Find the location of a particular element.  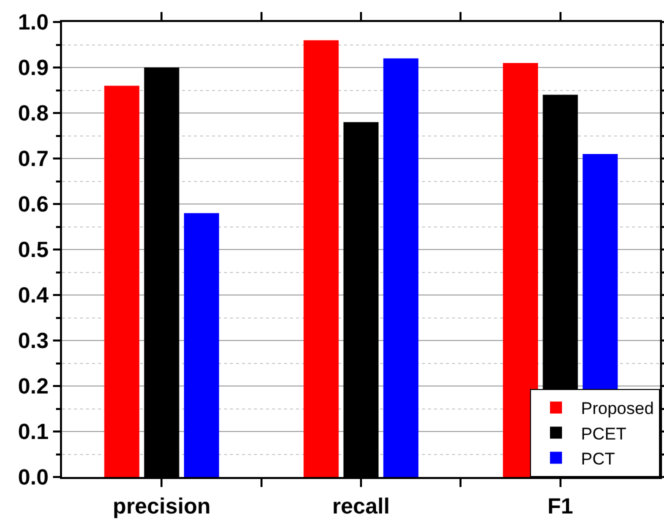

y-tick-label: 0.7 is located at coordinates (33, 159).